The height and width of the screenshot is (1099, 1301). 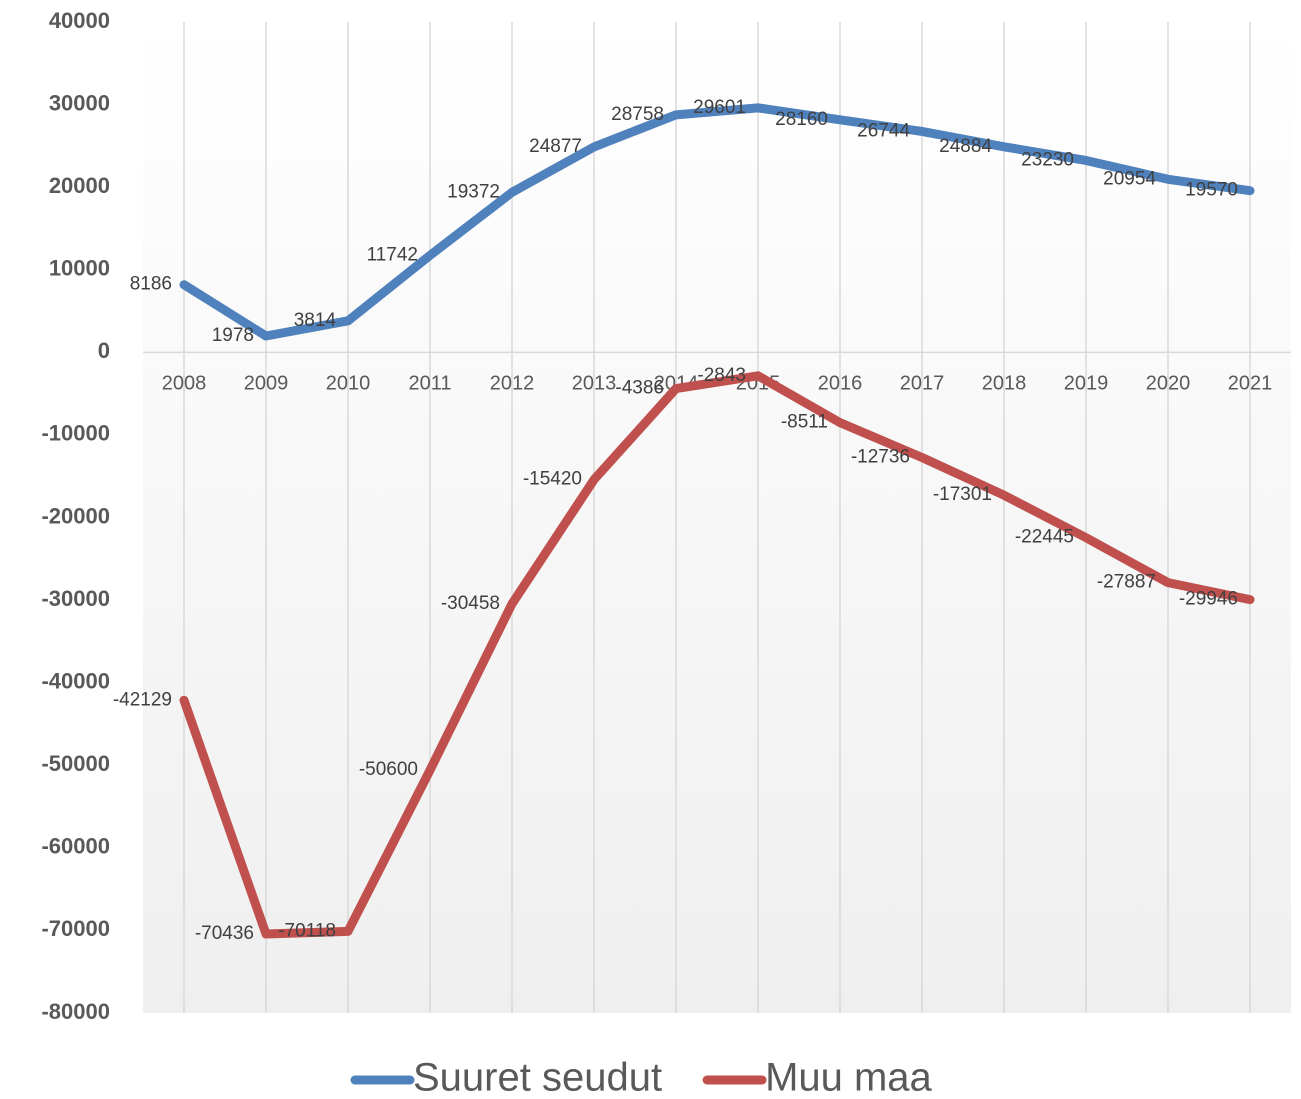 I want to click on data-label: -70118, so click(x=307, y=930).